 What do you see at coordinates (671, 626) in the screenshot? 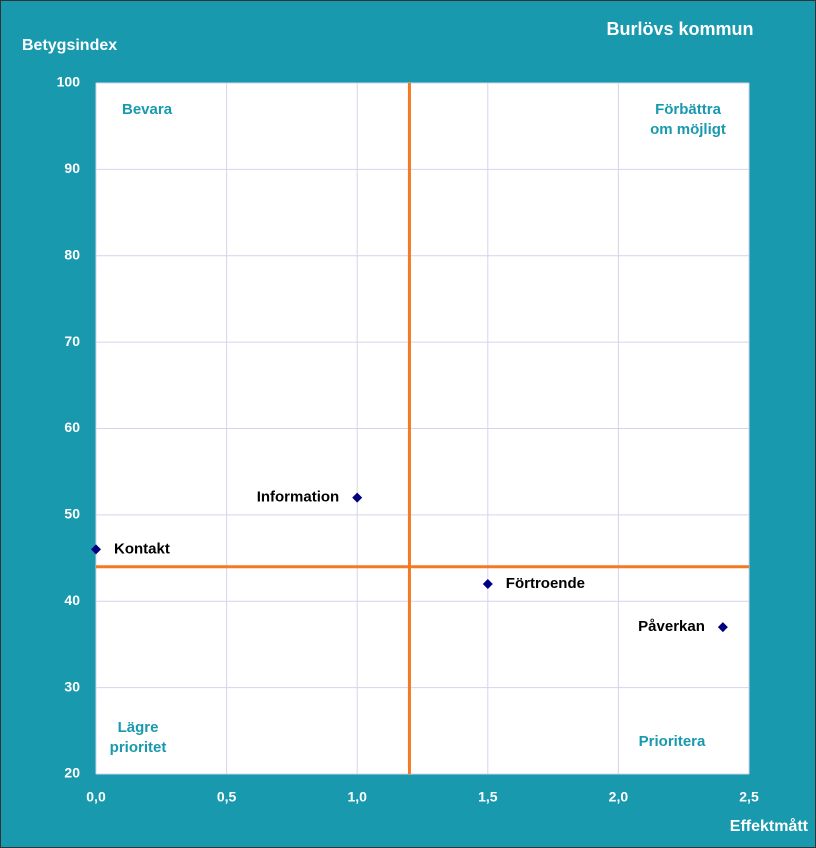
I see `point-label: Påverkan` at bounding box center [671, 626].